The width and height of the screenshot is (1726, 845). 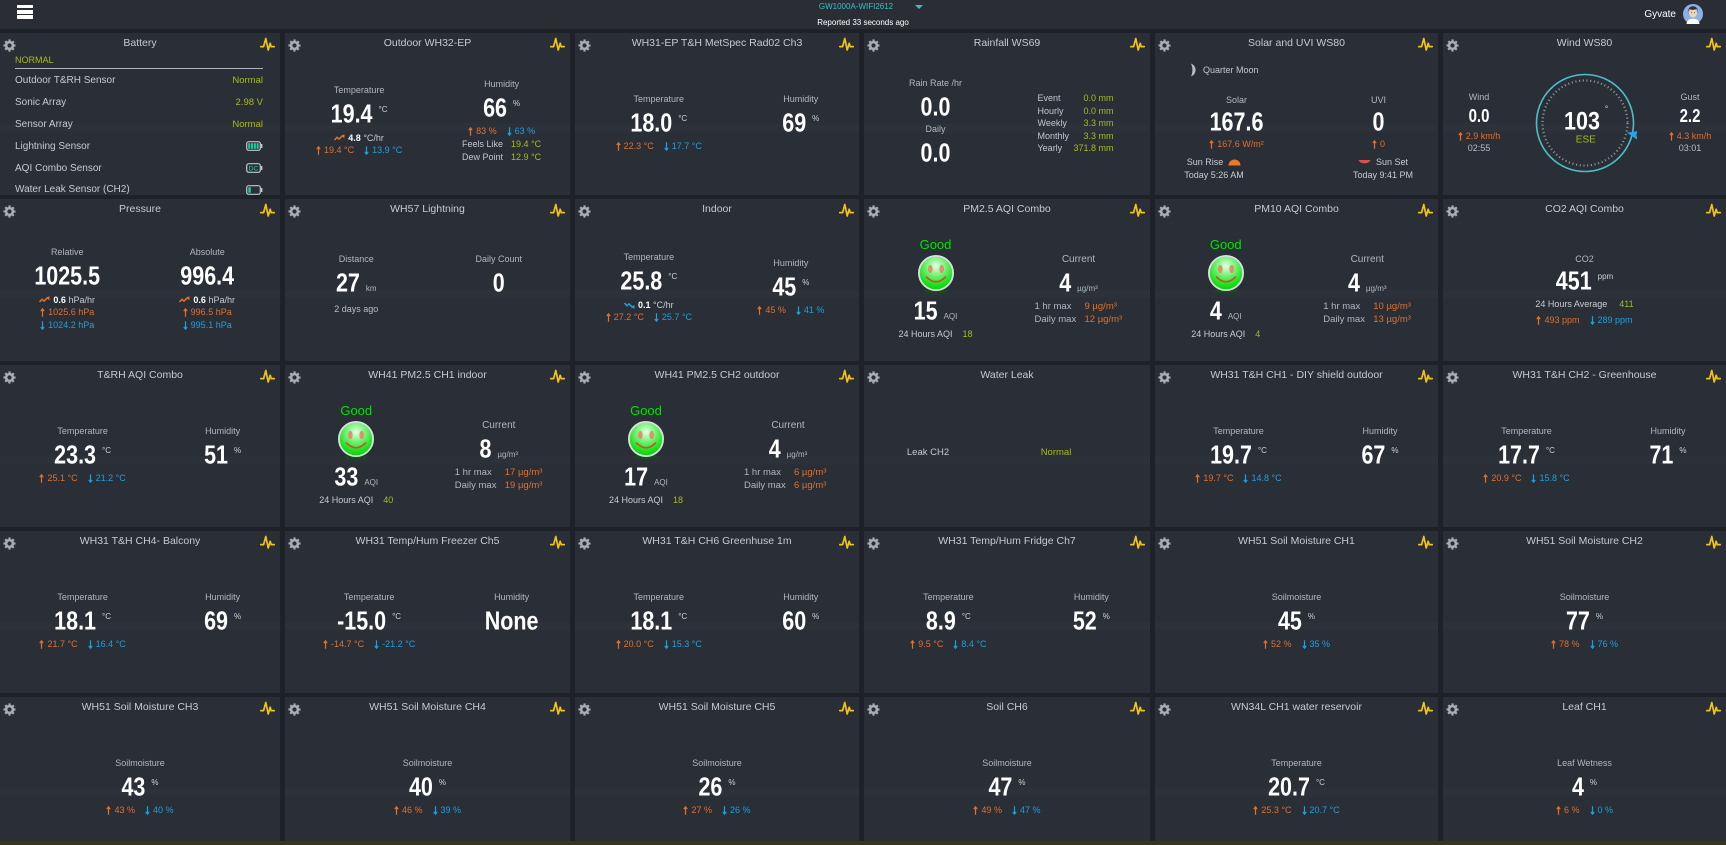 I want to click on svg-text: ESE, so click(x=1585, y=140).